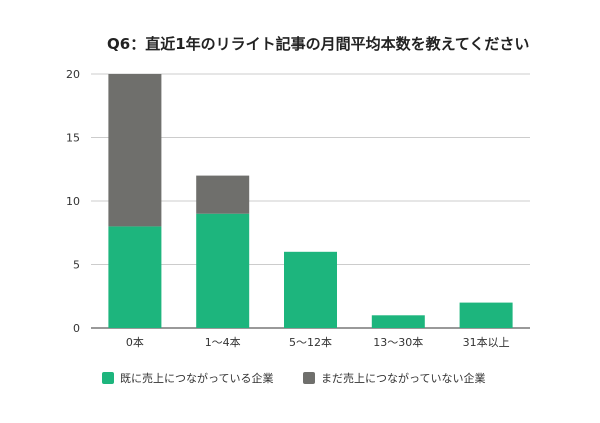  Describe the element at coordinates (318, 44) in the screenshot. I see `chart-title: Q6：直近1年のリライト記事の月間平均本数を教えてください` at that location.